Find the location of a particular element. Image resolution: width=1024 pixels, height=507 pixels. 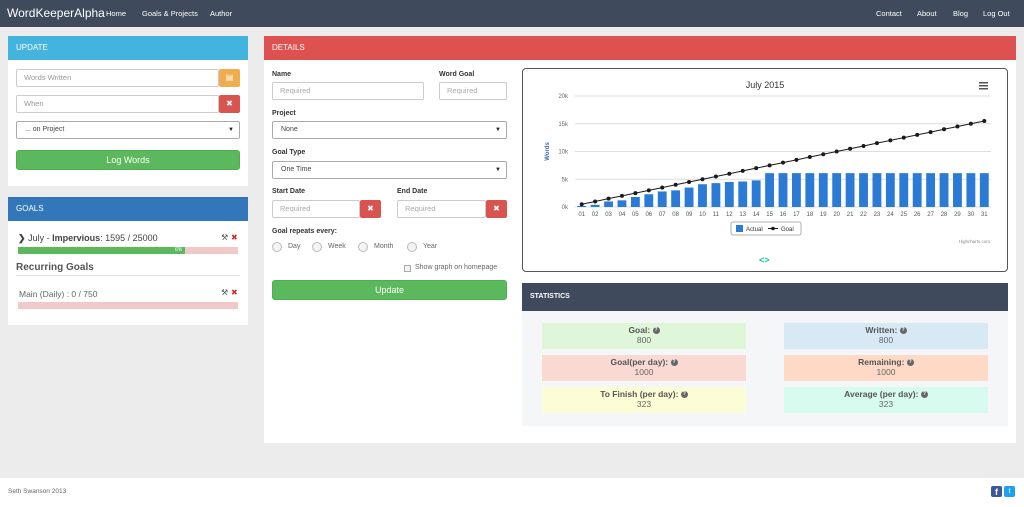

x-tick-label: 15 is located at coordinates (769, 215).